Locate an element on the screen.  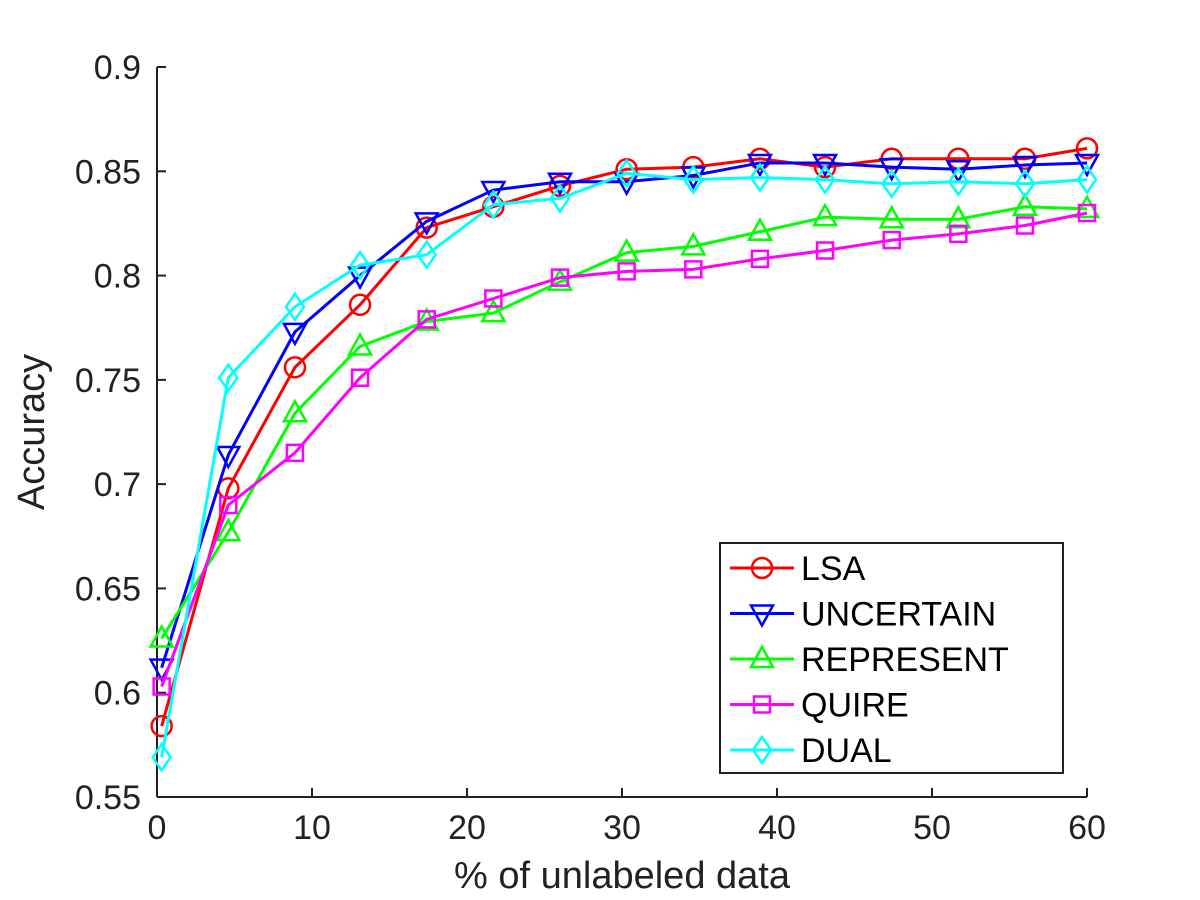
y-axis-title: Accuracy is located at coordinates (32, 432).